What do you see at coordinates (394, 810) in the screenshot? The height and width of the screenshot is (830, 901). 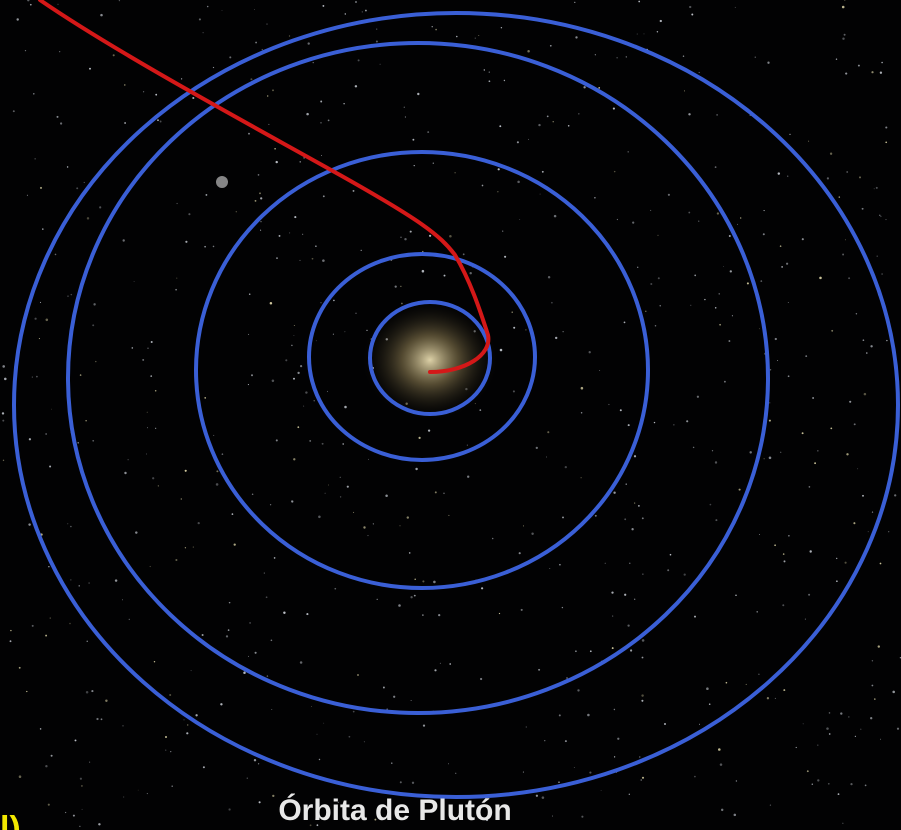 I see `caption: Órbita de Plutón` at bounding box center [394, 810].